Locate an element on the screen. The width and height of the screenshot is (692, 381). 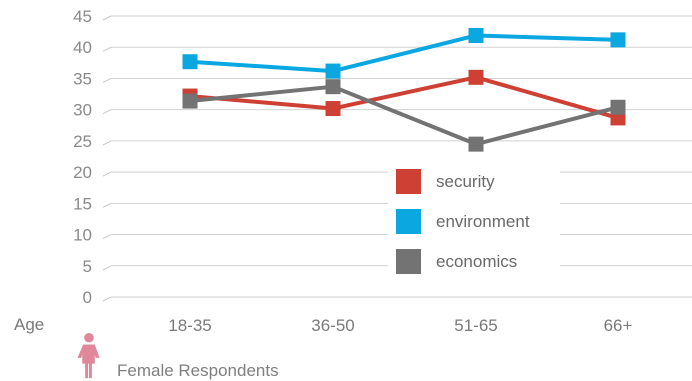
y-tick-label: 45 is located at coordinates (82, 16).